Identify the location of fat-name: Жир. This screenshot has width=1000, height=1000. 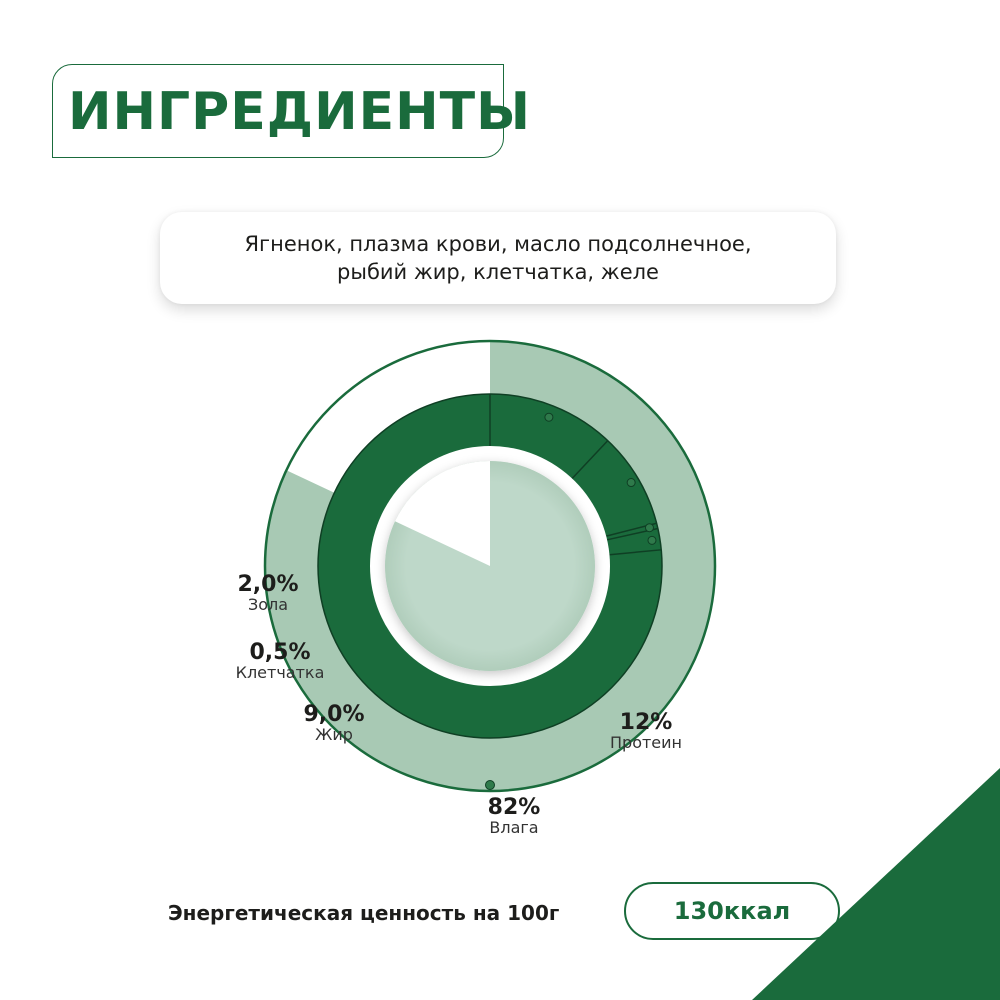
(334, 734).